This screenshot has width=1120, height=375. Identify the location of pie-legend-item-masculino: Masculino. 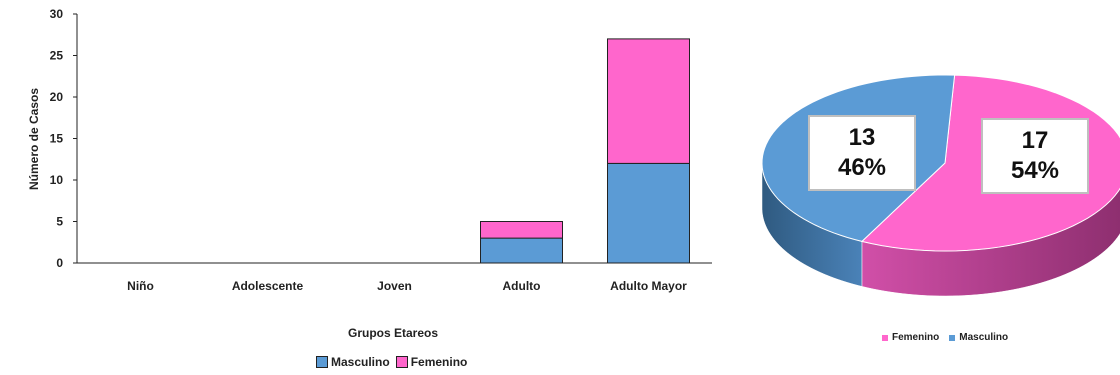
(978, 337).